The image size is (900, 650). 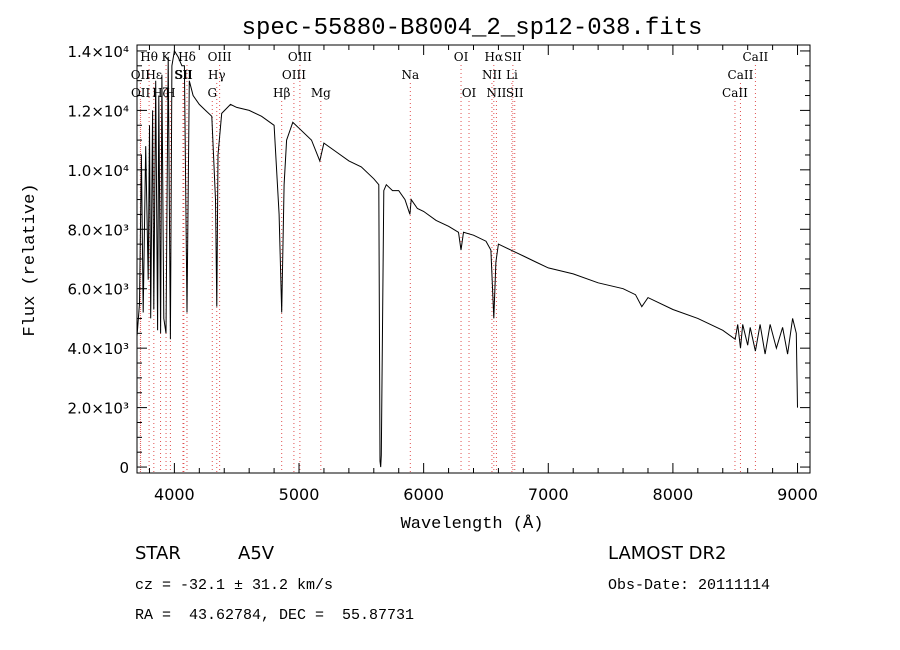 What do you see at coordinates (234, 585) in the screenshot?
I see `redshift-readout: cz = -32.1 ± 31.2 km/s` at bounding box center [234, 585].